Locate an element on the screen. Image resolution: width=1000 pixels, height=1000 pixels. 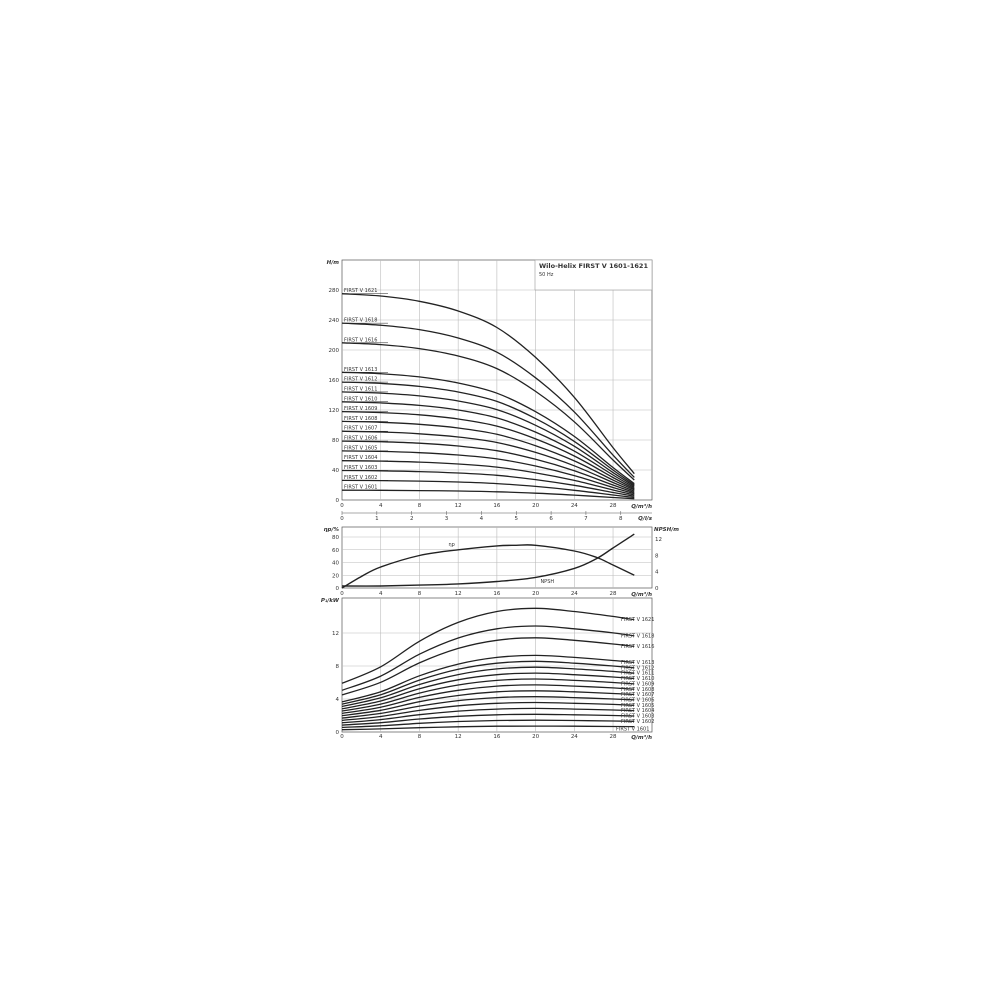
head-ytick-label: 160 is located at coordinates (334, 381).